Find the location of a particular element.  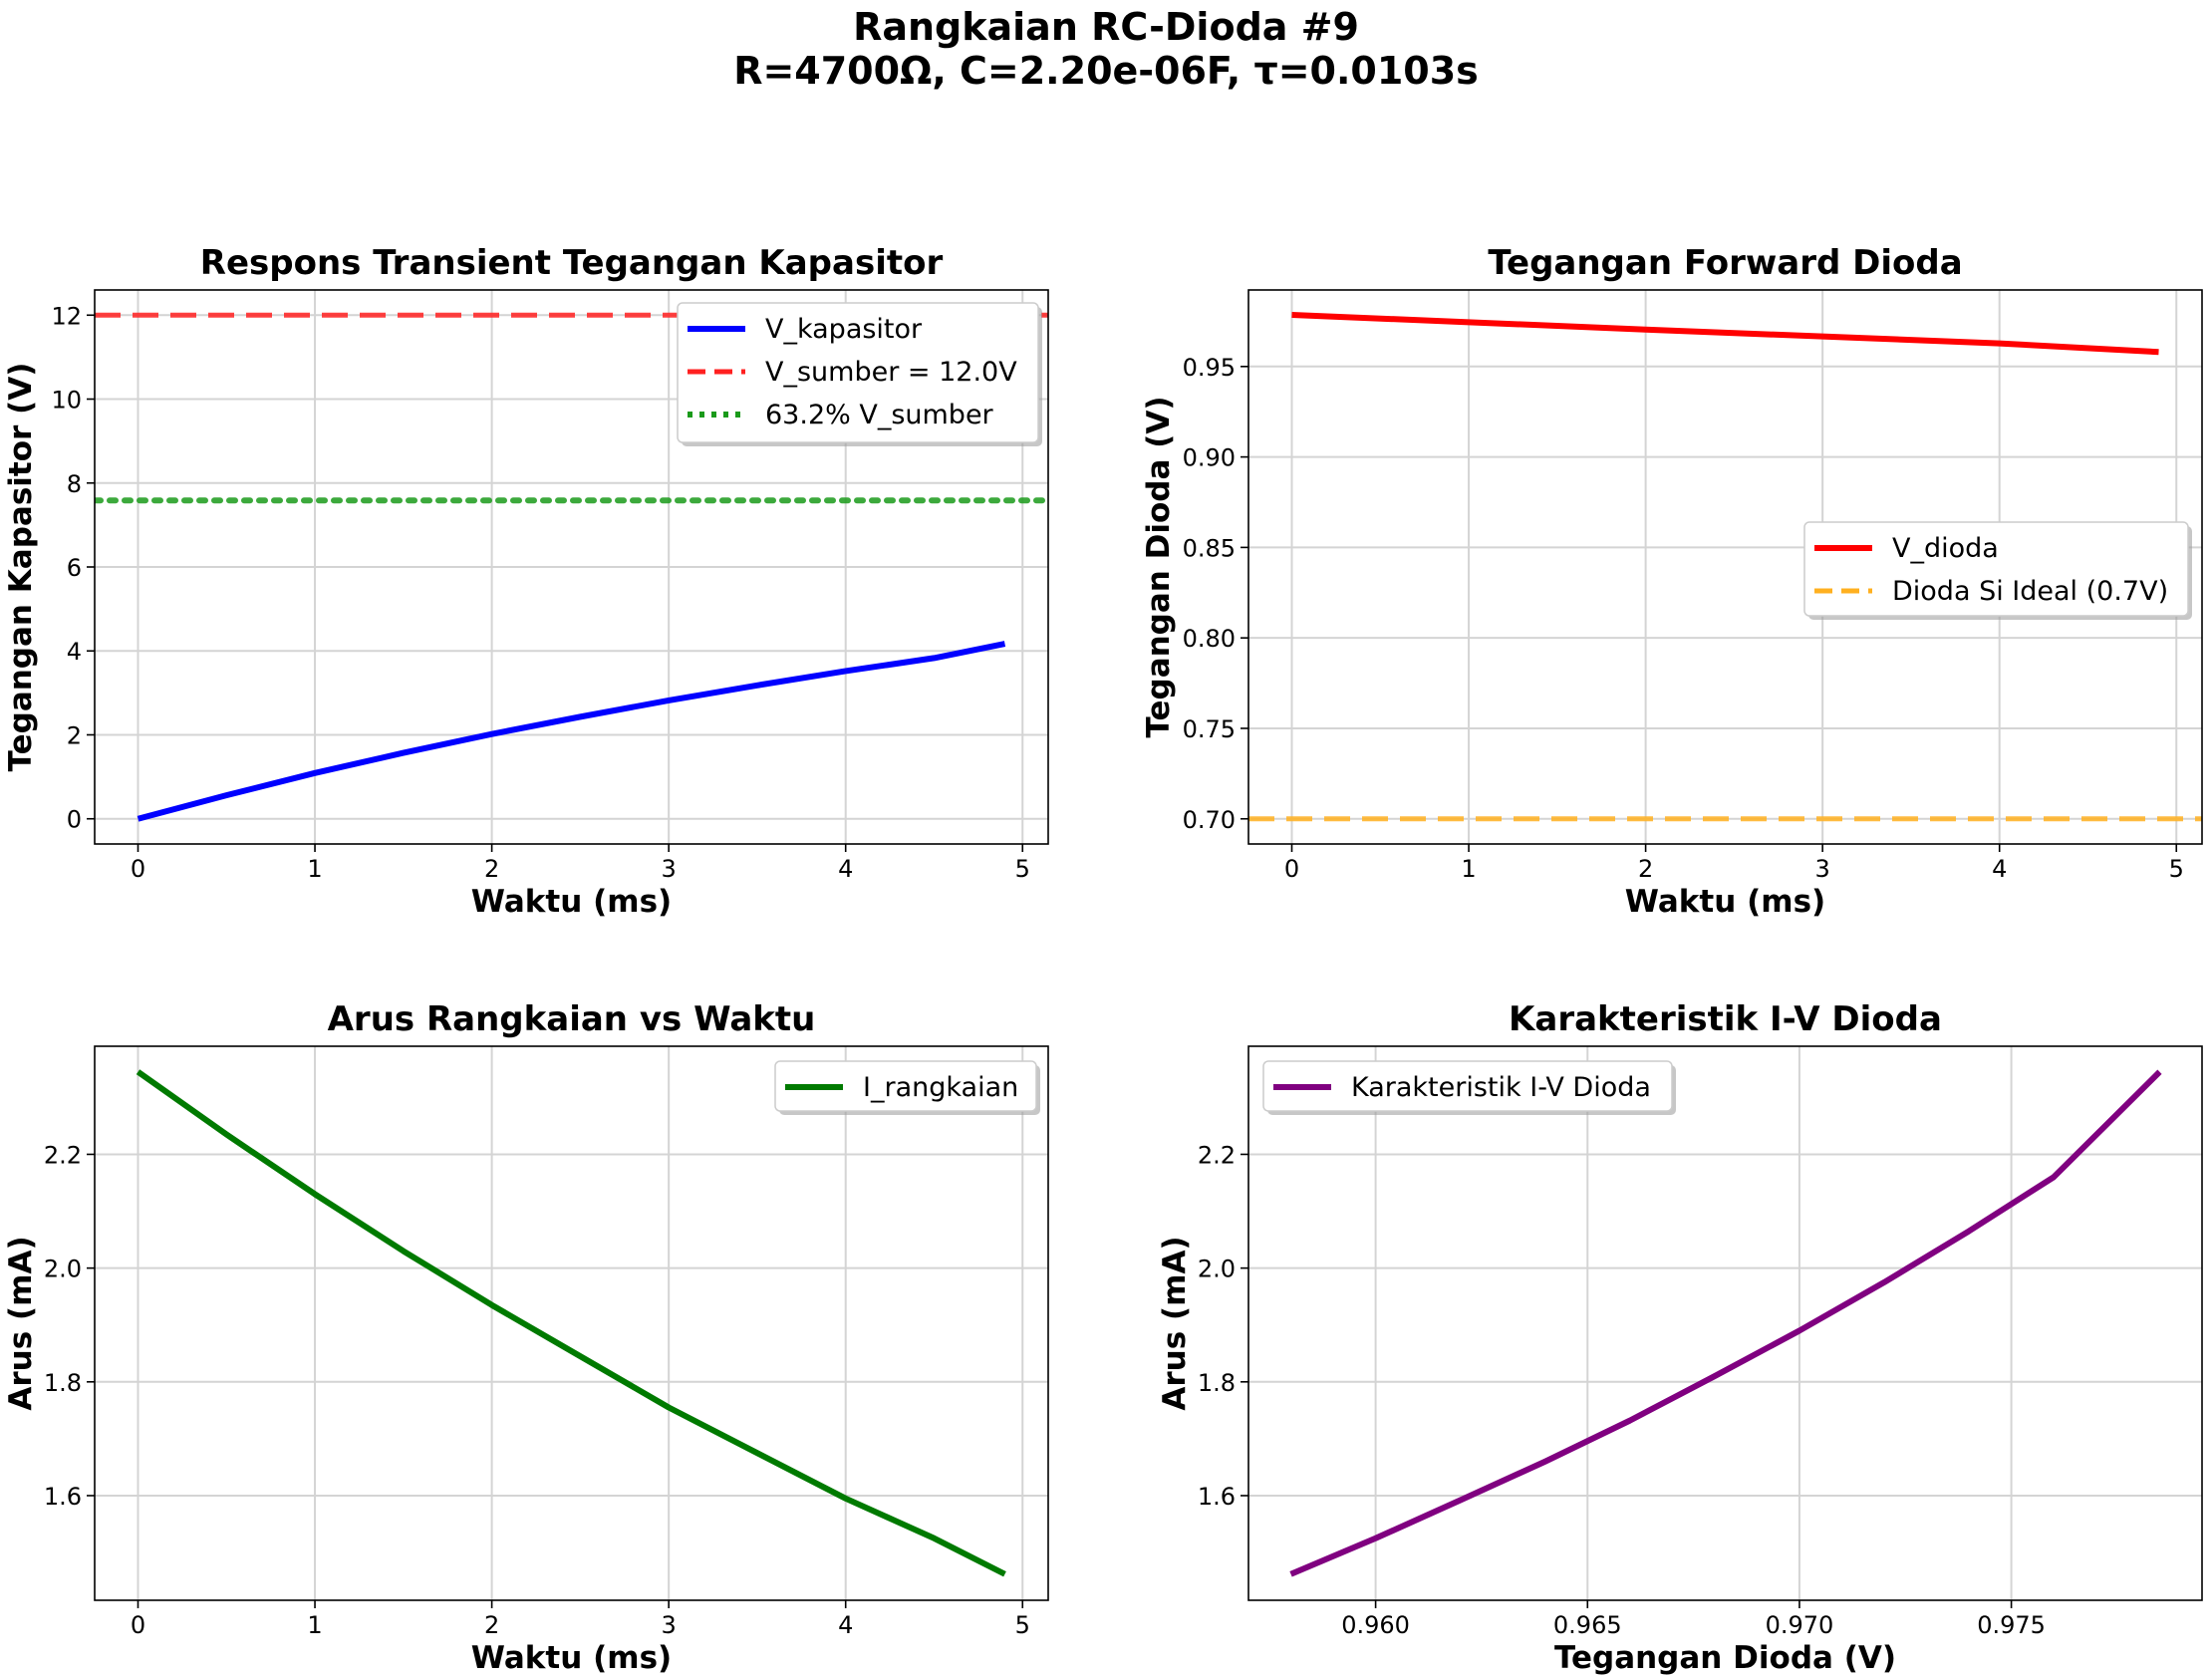

subplot-title: Arus Rangkaian vs Waktu is located at coordinates (572, 1019).